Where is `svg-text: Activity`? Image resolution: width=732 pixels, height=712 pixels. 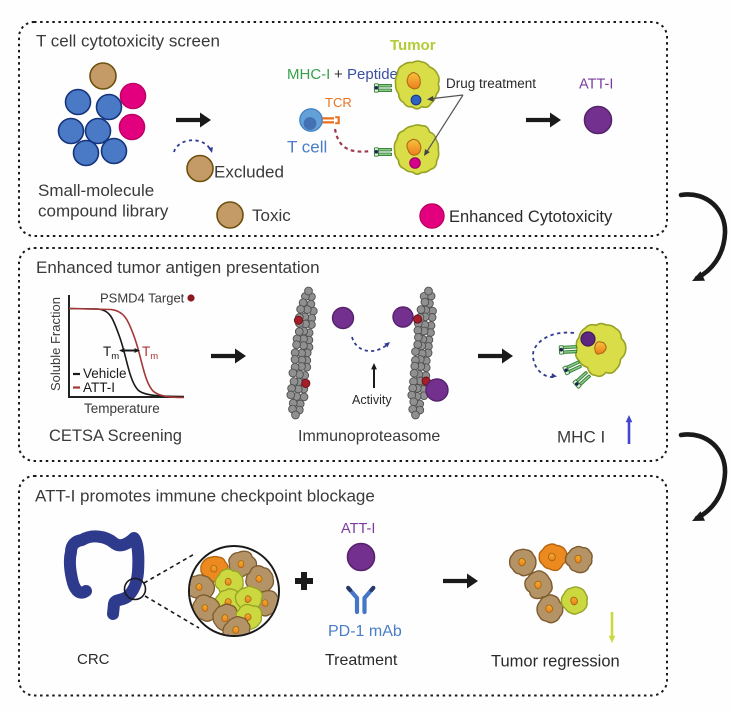 svg-text: Activity is located at coordinates (372, 400).